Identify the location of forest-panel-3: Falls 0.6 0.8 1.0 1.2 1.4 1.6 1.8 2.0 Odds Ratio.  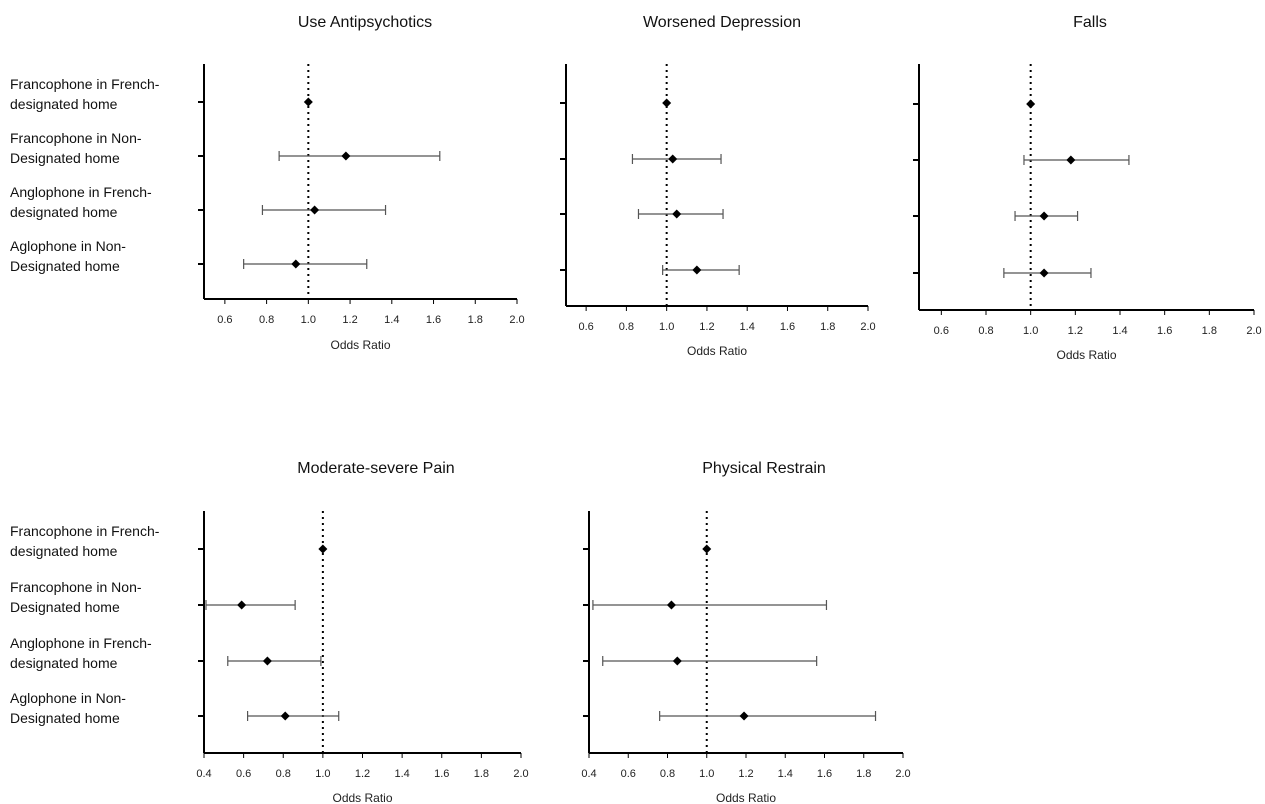
(1087, 188).